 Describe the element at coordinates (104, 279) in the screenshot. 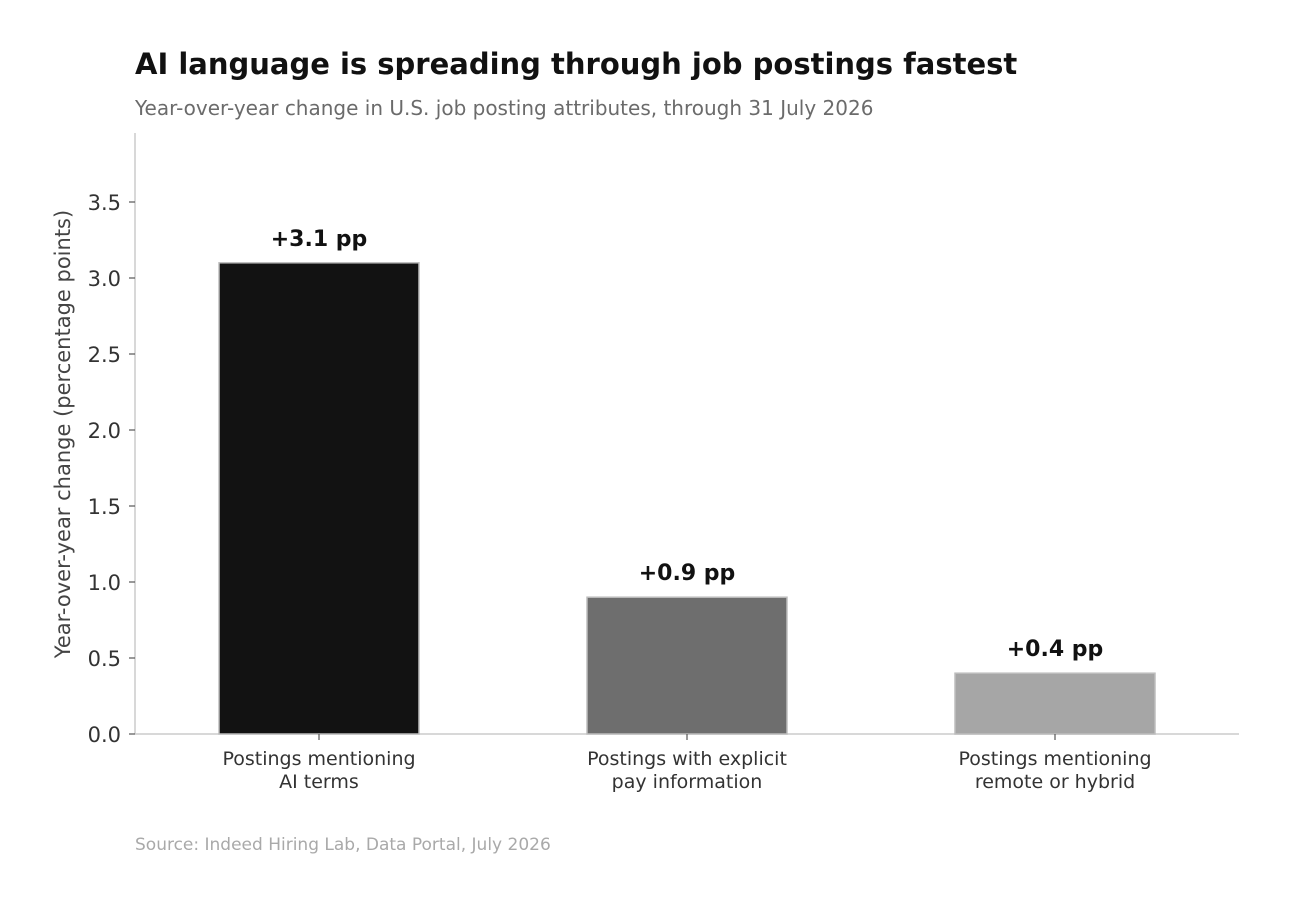

I see `y-tick-label: 3.0` at that location.